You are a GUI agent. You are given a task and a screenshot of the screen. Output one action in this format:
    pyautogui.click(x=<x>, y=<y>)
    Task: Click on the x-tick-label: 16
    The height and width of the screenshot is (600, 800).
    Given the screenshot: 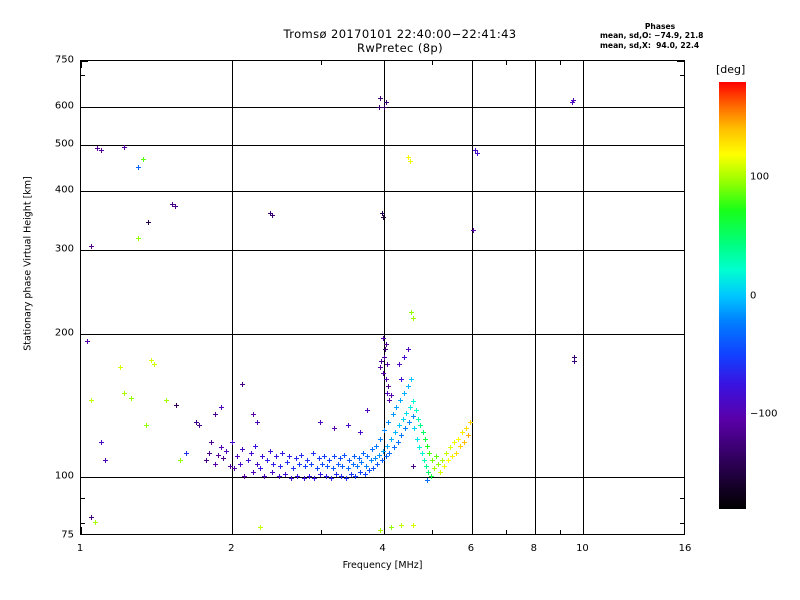 What is the action you would take?
    pyautogui.click(x=685, y=548)
    